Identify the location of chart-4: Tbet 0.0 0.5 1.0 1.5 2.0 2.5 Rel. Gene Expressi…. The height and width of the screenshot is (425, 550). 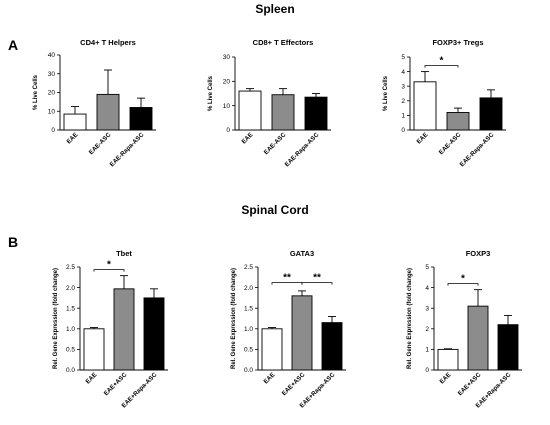
(110, 329).